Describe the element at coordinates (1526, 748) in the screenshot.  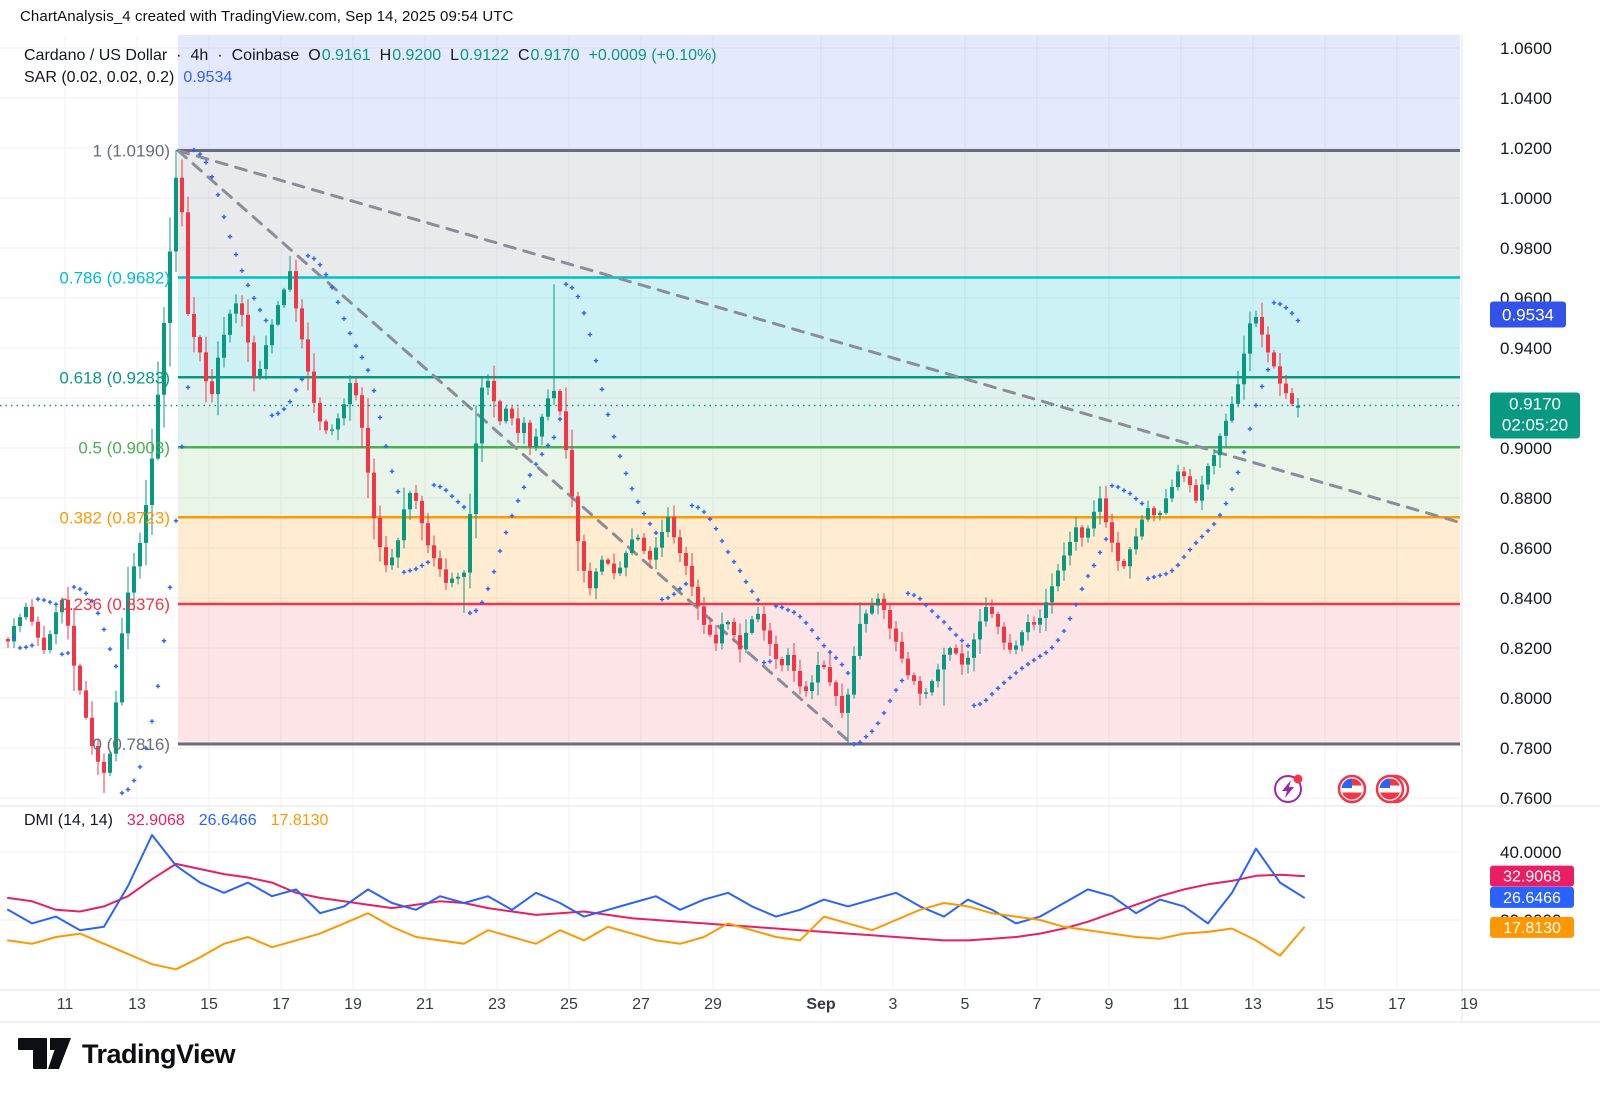
I see `price-axis-label: 0.7800` at that location.